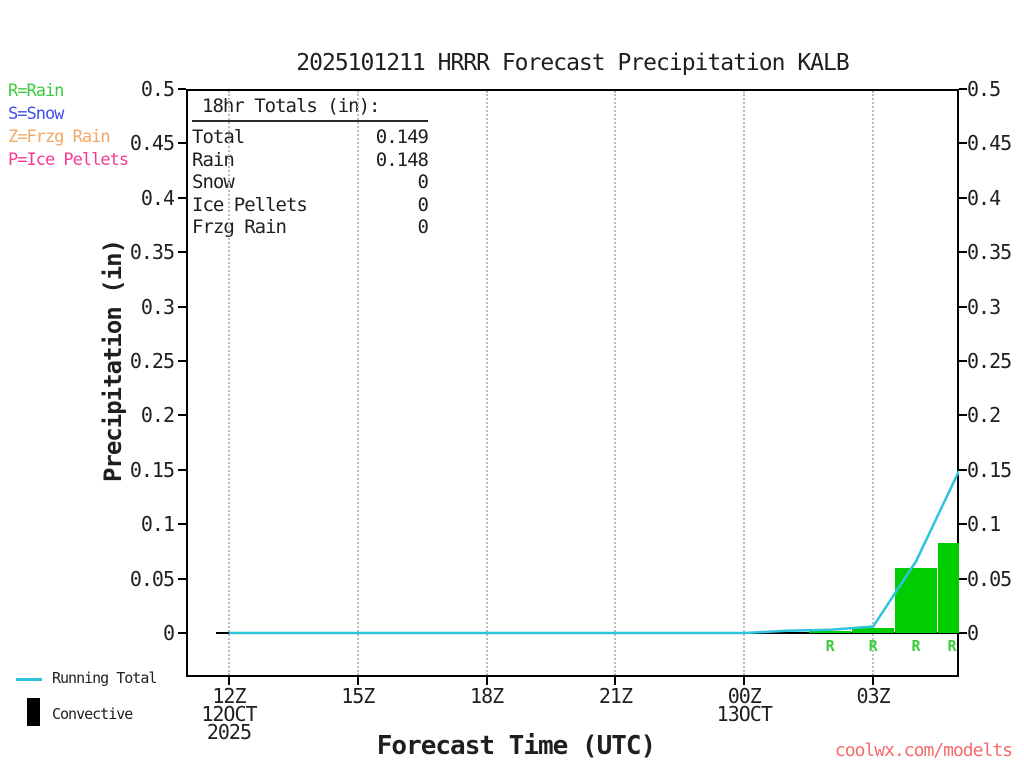  I want to click on totals-row-frzg-rain: Frzg Rain 0, so click(310, 227).